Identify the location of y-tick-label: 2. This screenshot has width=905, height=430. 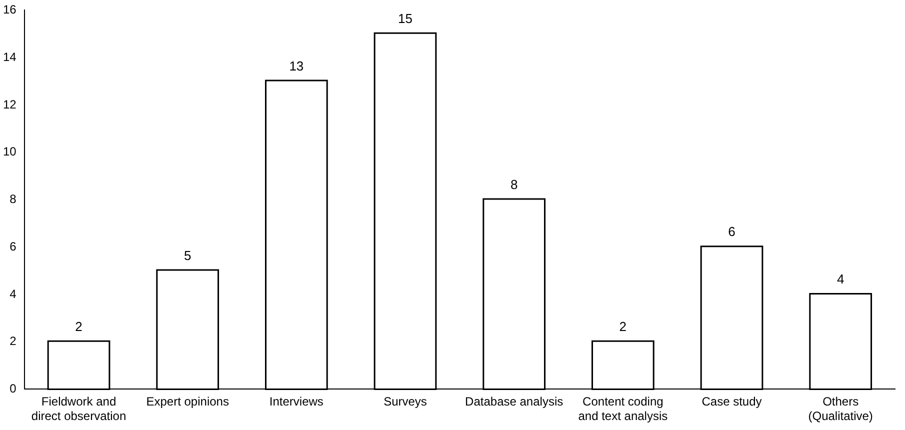
(13, 341).